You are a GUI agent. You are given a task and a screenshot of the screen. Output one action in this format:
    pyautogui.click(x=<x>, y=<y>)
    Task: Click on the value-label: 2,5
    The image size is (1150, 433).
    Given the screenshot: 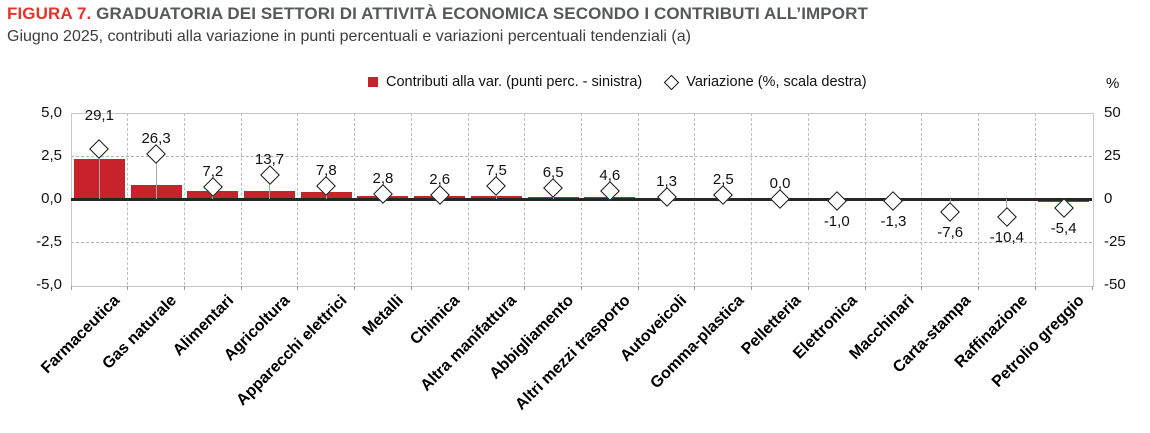 What is the action you would take?
    pyautogui.click(x=723, y=179)
    